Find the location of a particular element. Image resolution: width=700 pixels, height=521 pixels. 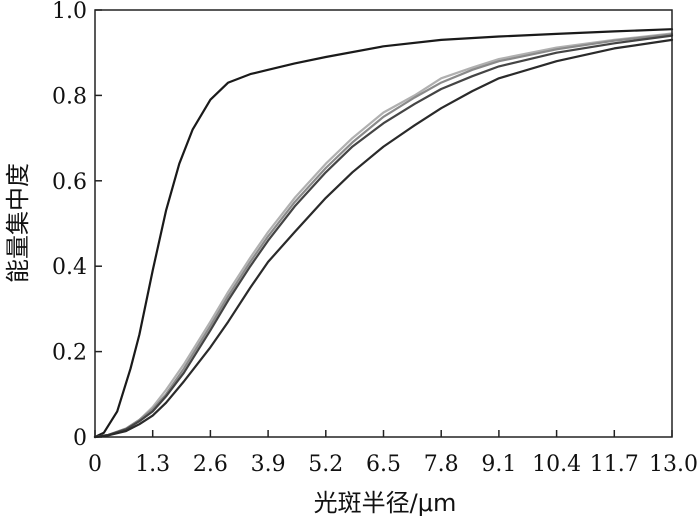

x-tick-label: 2.6 is located at coordinates (210, 464).